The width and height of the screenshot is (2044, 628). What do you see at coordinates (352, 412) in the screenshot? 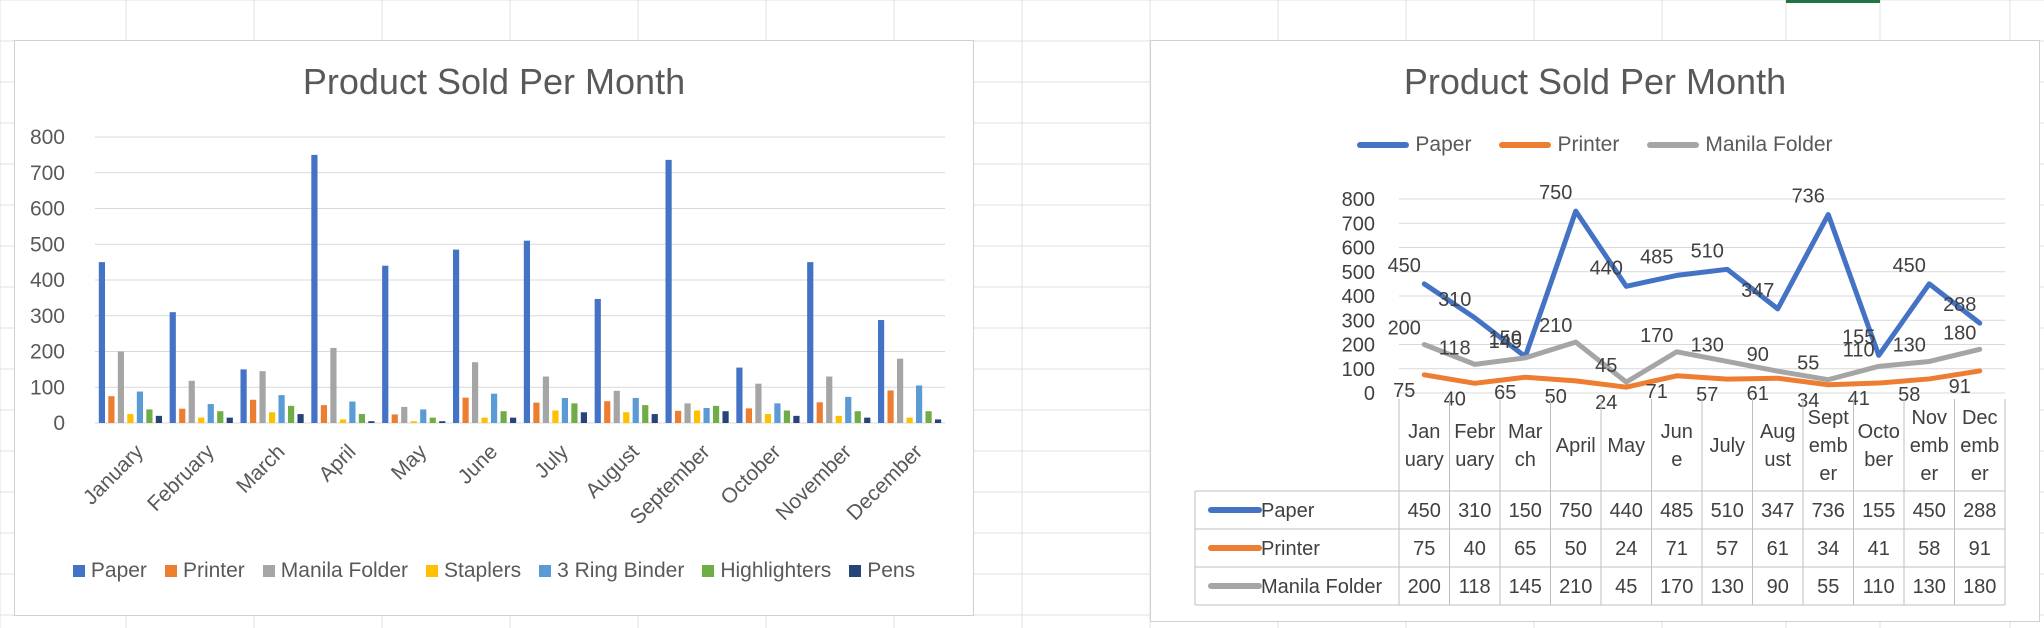
I see `bar-3-ring-binder-april` at bounding box center [352, 412].